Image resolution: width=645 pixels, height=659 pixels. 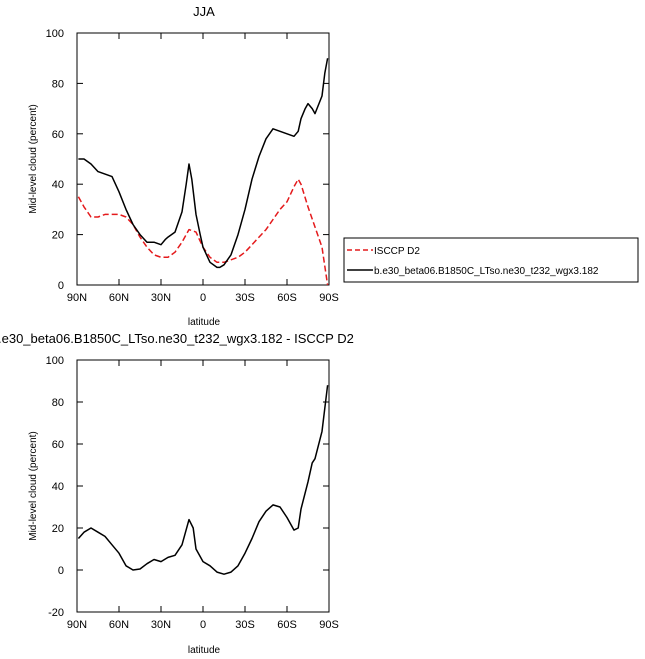 I want to click on bottom-x-tick-label: 30S, so click(x=245, y=625).